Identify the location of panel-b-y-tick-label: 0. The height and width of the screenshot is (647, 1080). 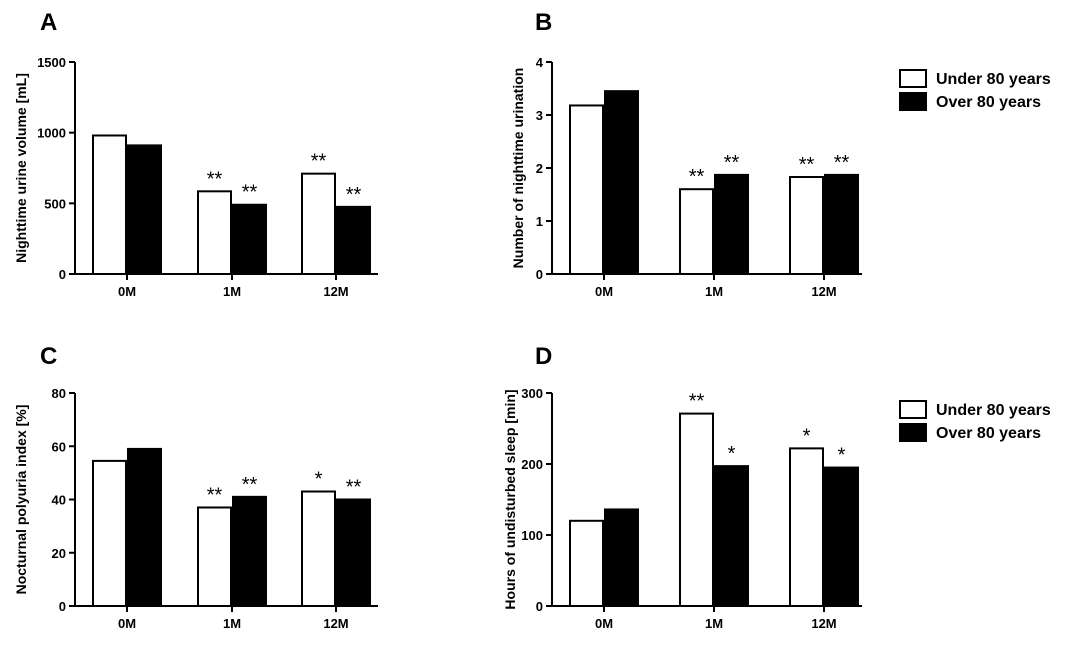
(539, 274).